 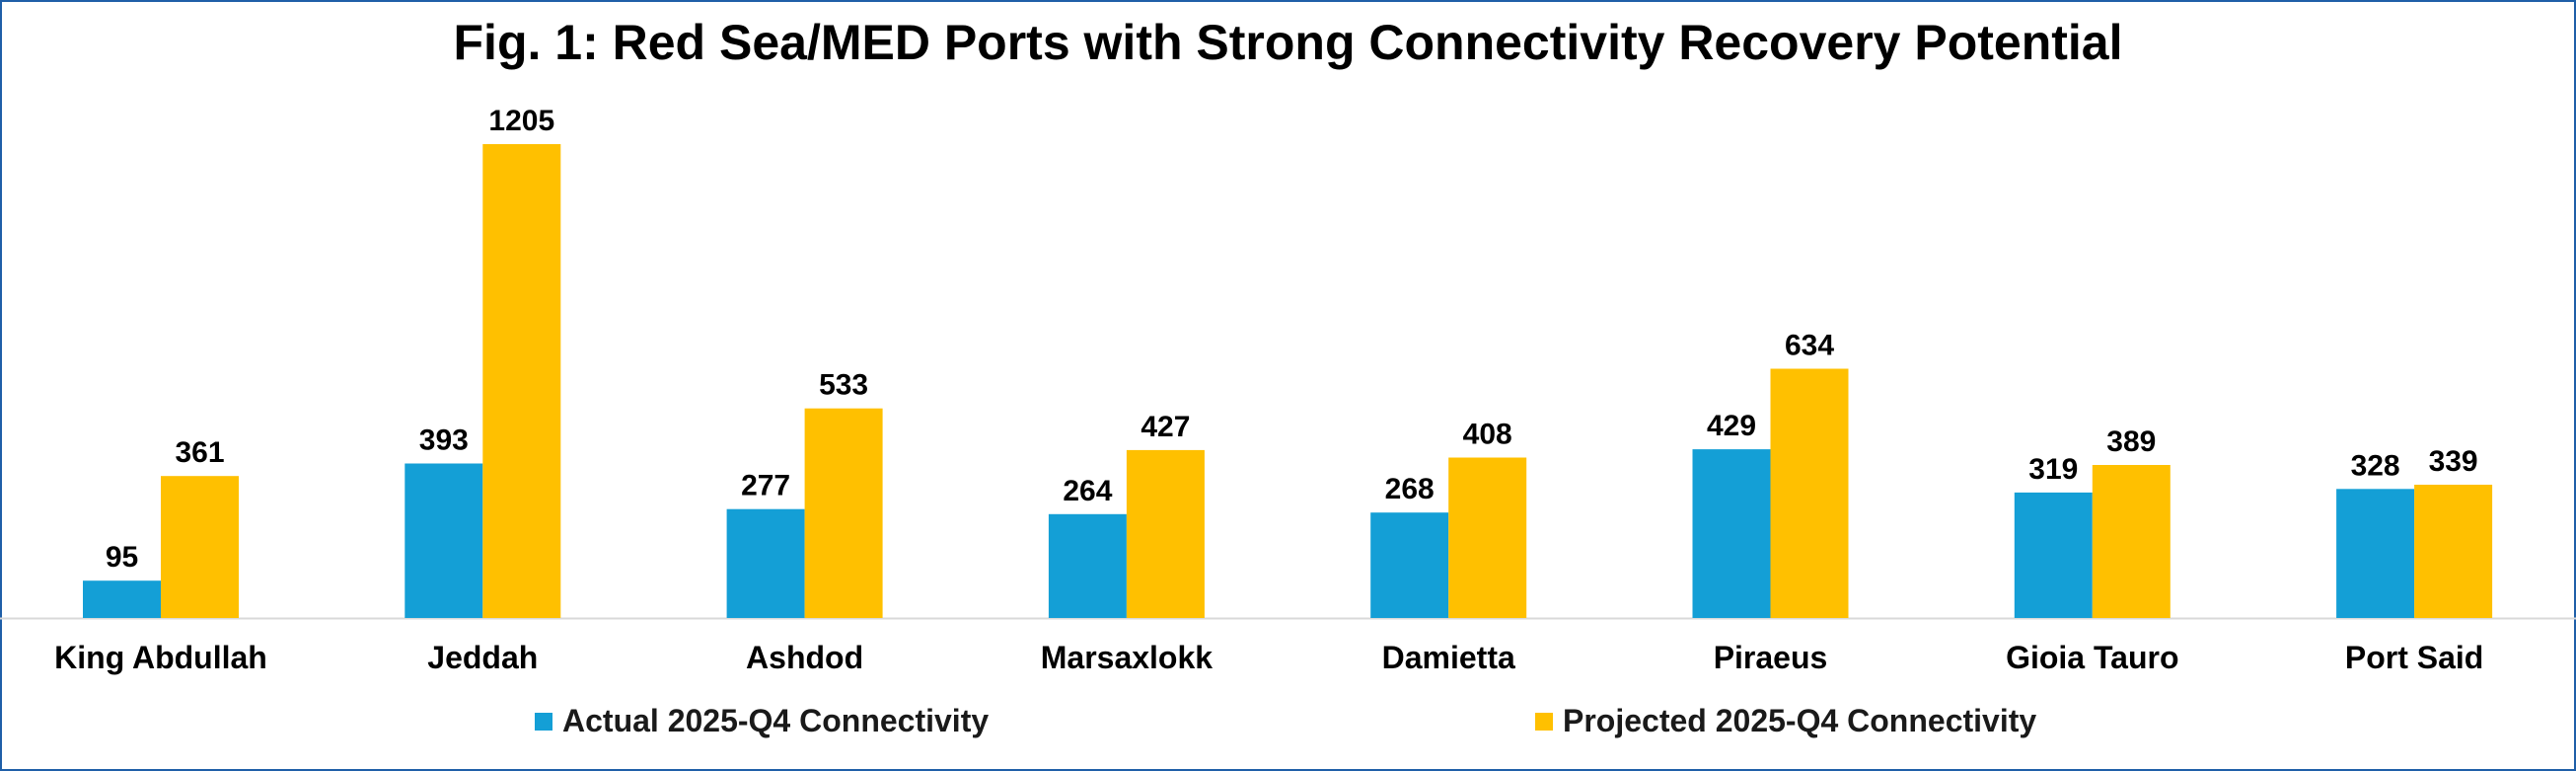 I want to click on bar-projected-piraeus, so click(x=1809, y=493).